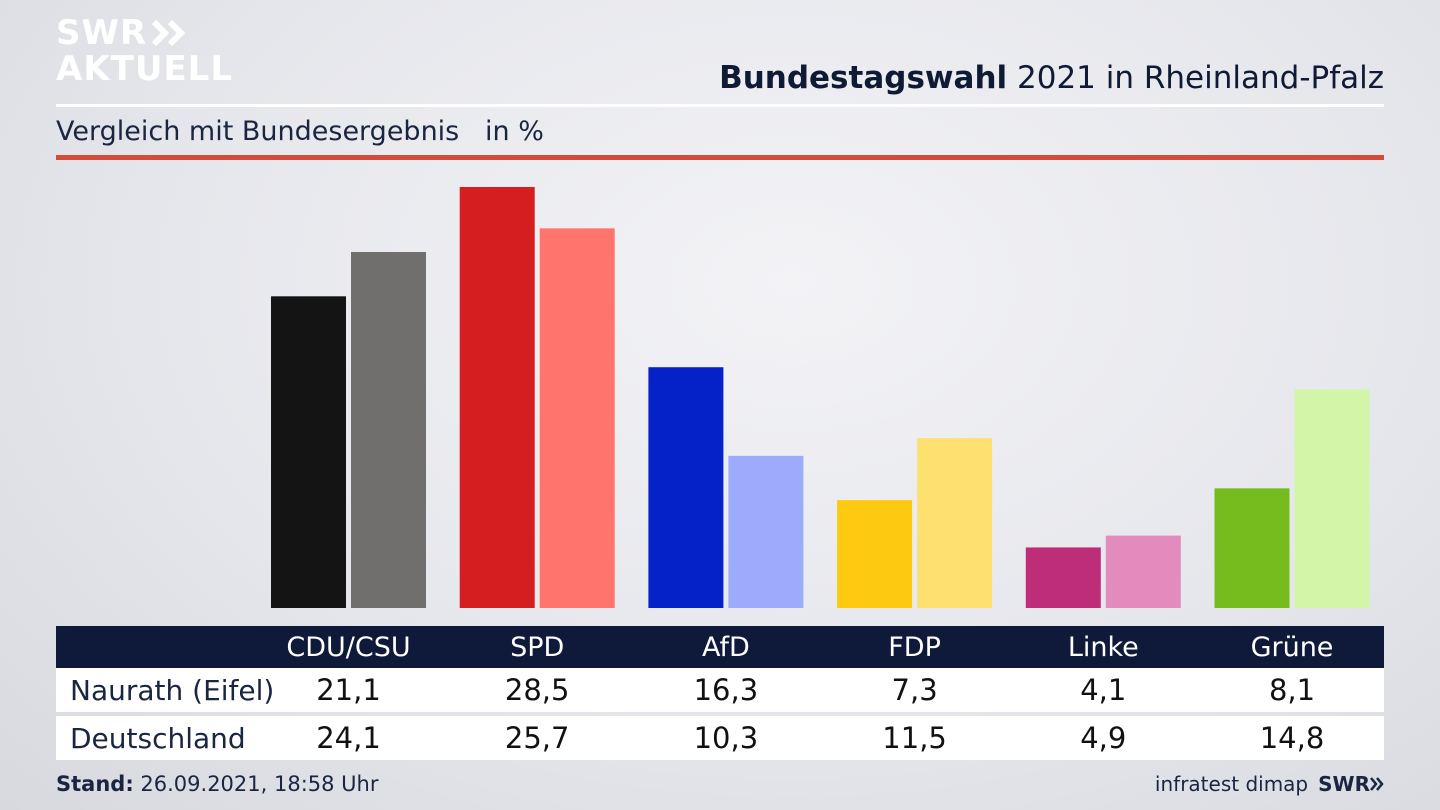 This screenshot has width=1440, height=810. I want to click on page-title: Bundestagswahl 2021 in Rheinland-Pfalz, so click(1051, 78).